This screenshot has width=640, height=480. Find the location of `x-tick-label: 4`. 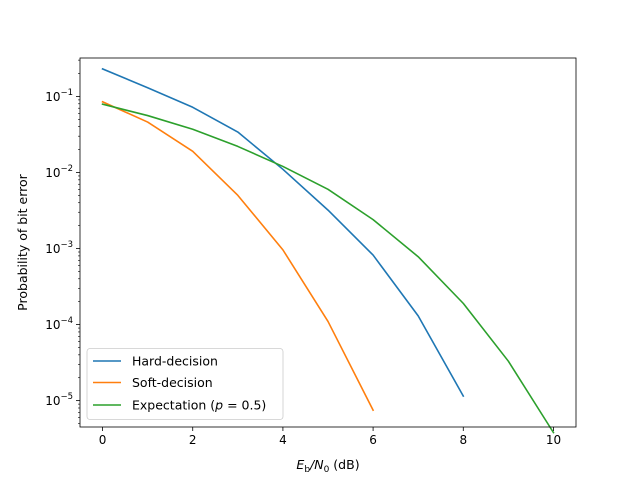

x-tick-label: 4 is located at coordinates (283, 440).